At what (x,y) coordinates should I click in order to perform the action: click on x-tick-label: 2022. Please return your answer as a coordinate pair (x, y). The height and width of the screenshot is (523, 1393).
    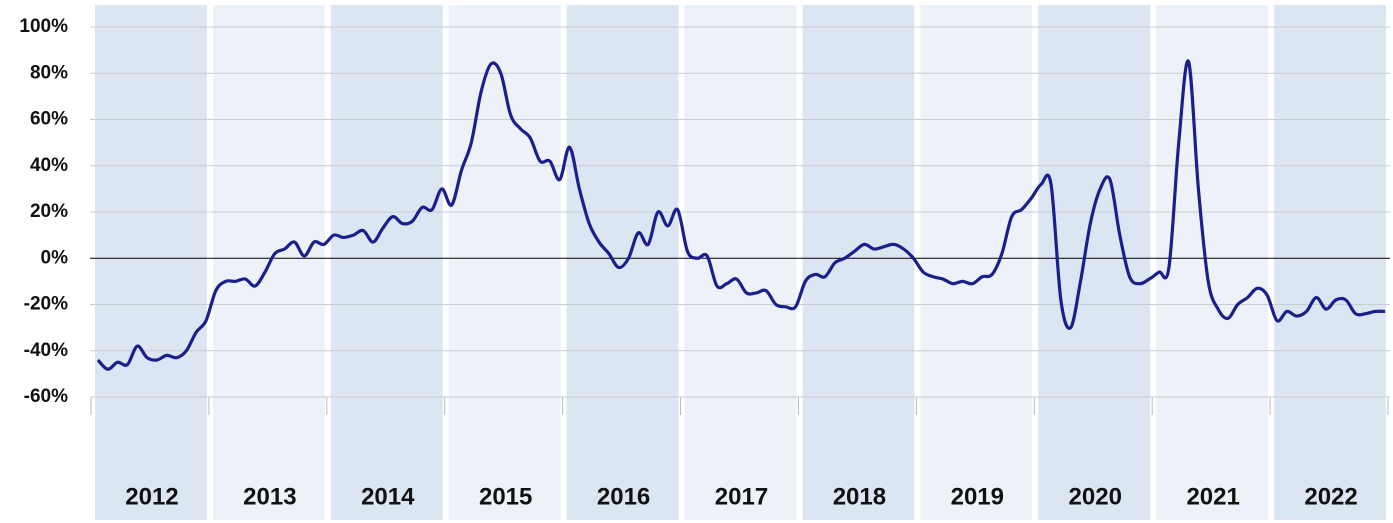
    Looking at the image, I should click on (1330, 496).